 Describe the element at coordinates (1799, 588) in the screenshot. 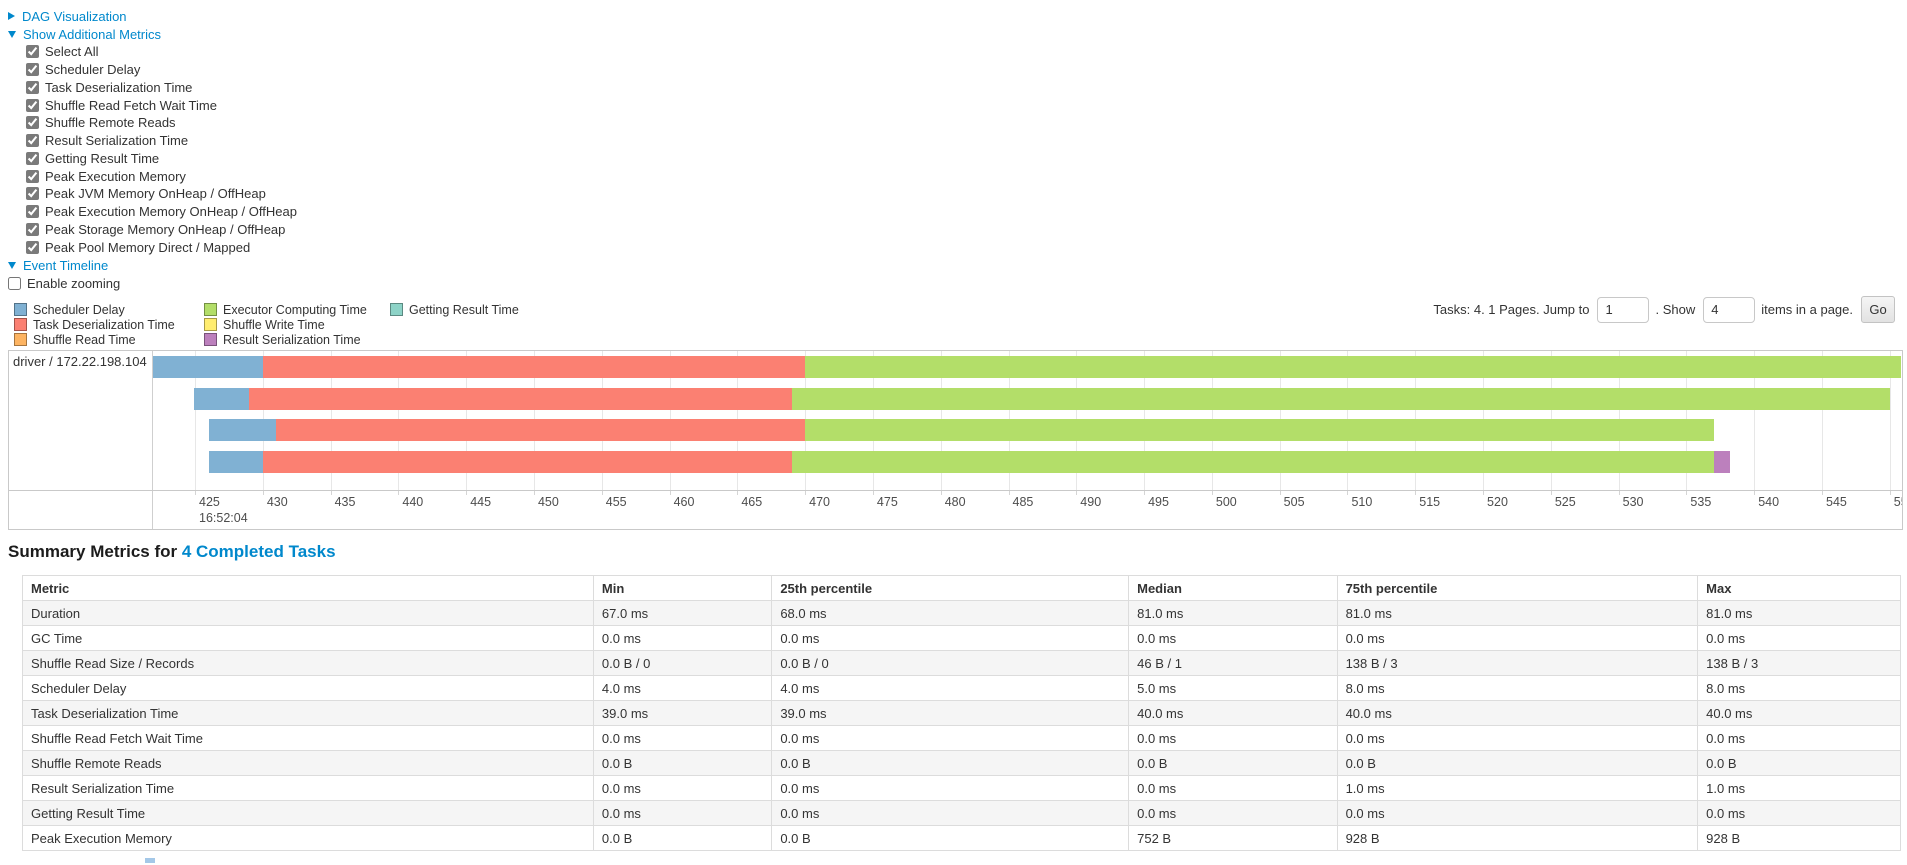

I see `table-column-header: Max` at that location.